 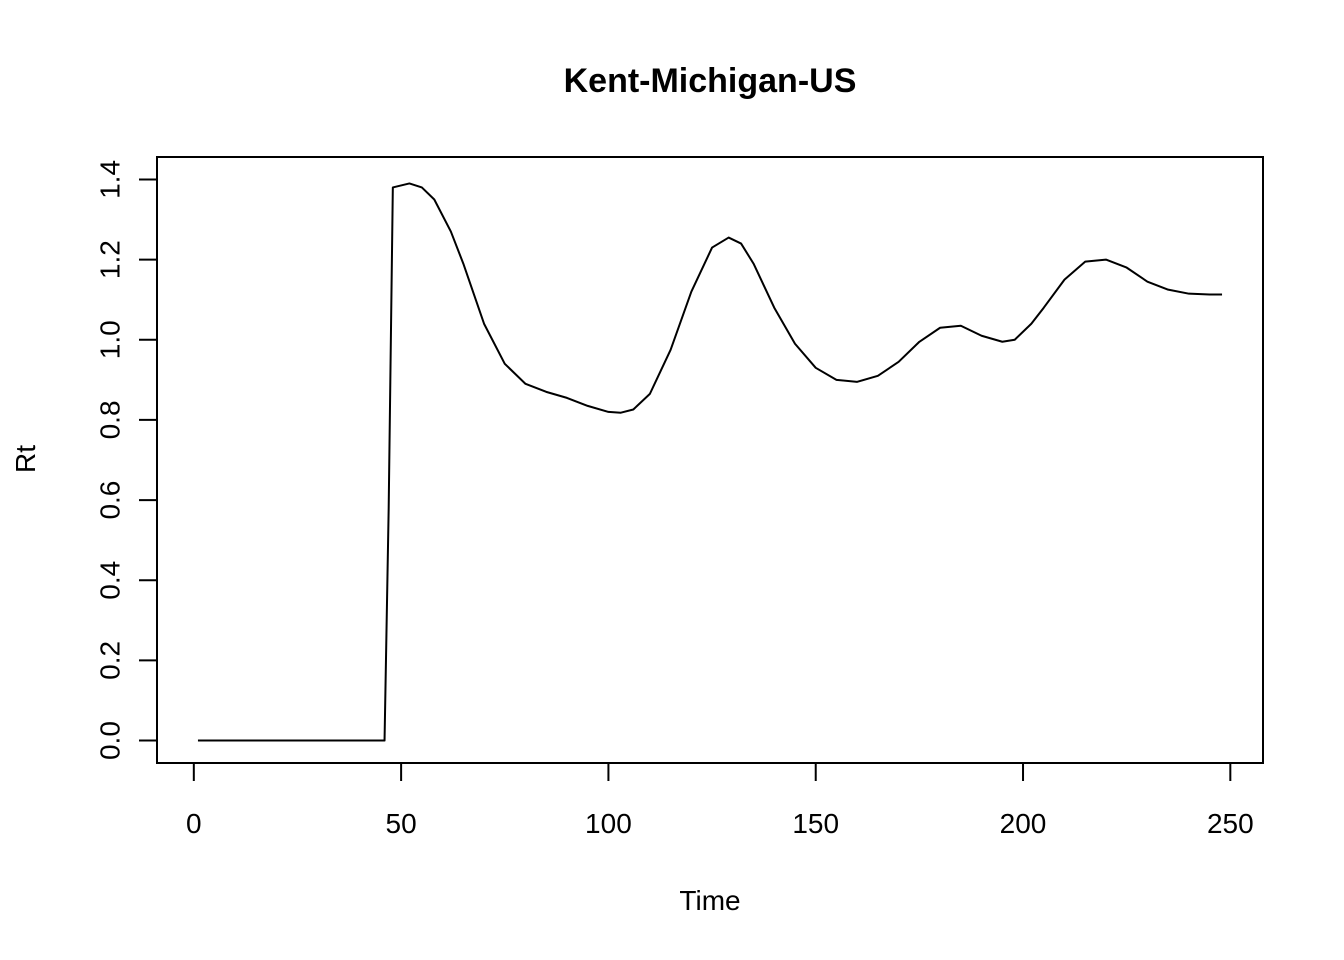 What do you see at coordinates (25, 459) in the screenshot?
I see `y-axis-label: Rt` at bounding box center [25, 459].